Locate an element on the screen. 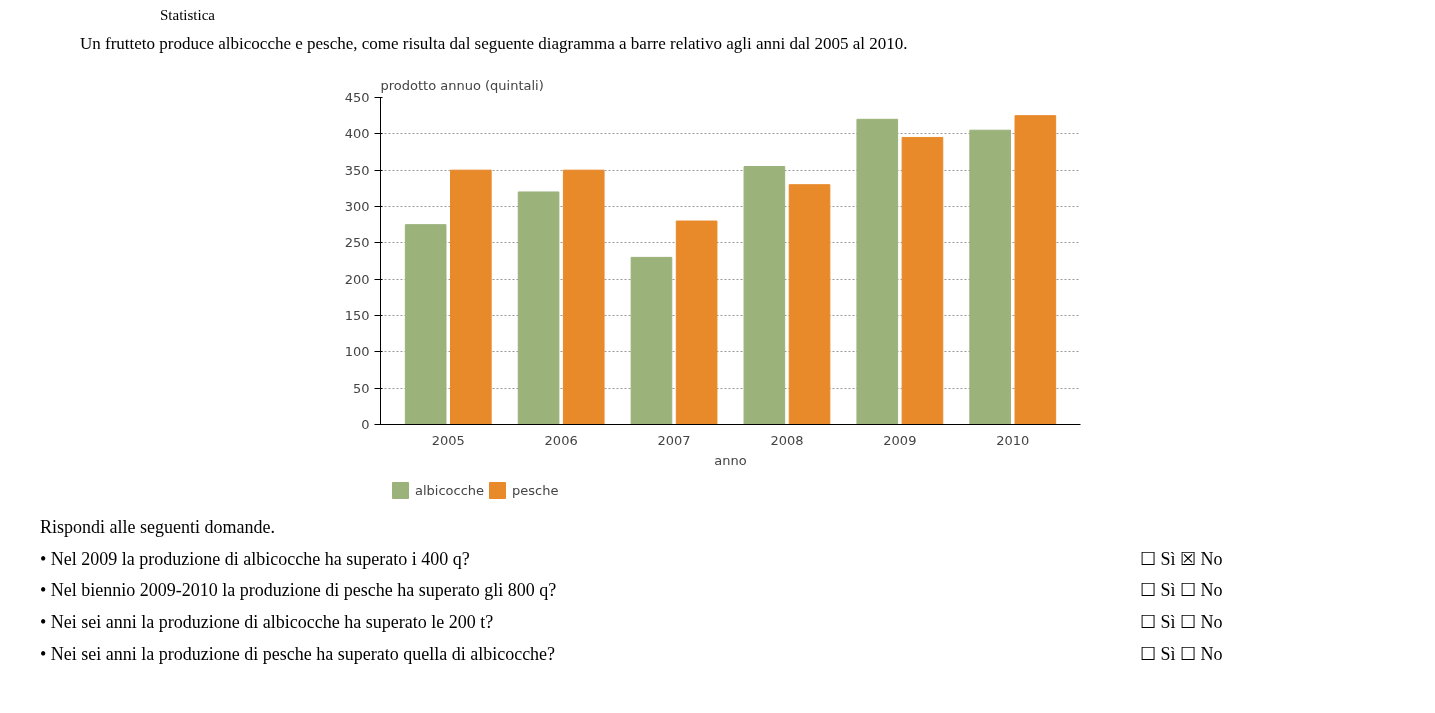 Image resolution: width=1435 pixels, height=713 pixels. legend-label: albicocche is located at coordinates (450, 490).